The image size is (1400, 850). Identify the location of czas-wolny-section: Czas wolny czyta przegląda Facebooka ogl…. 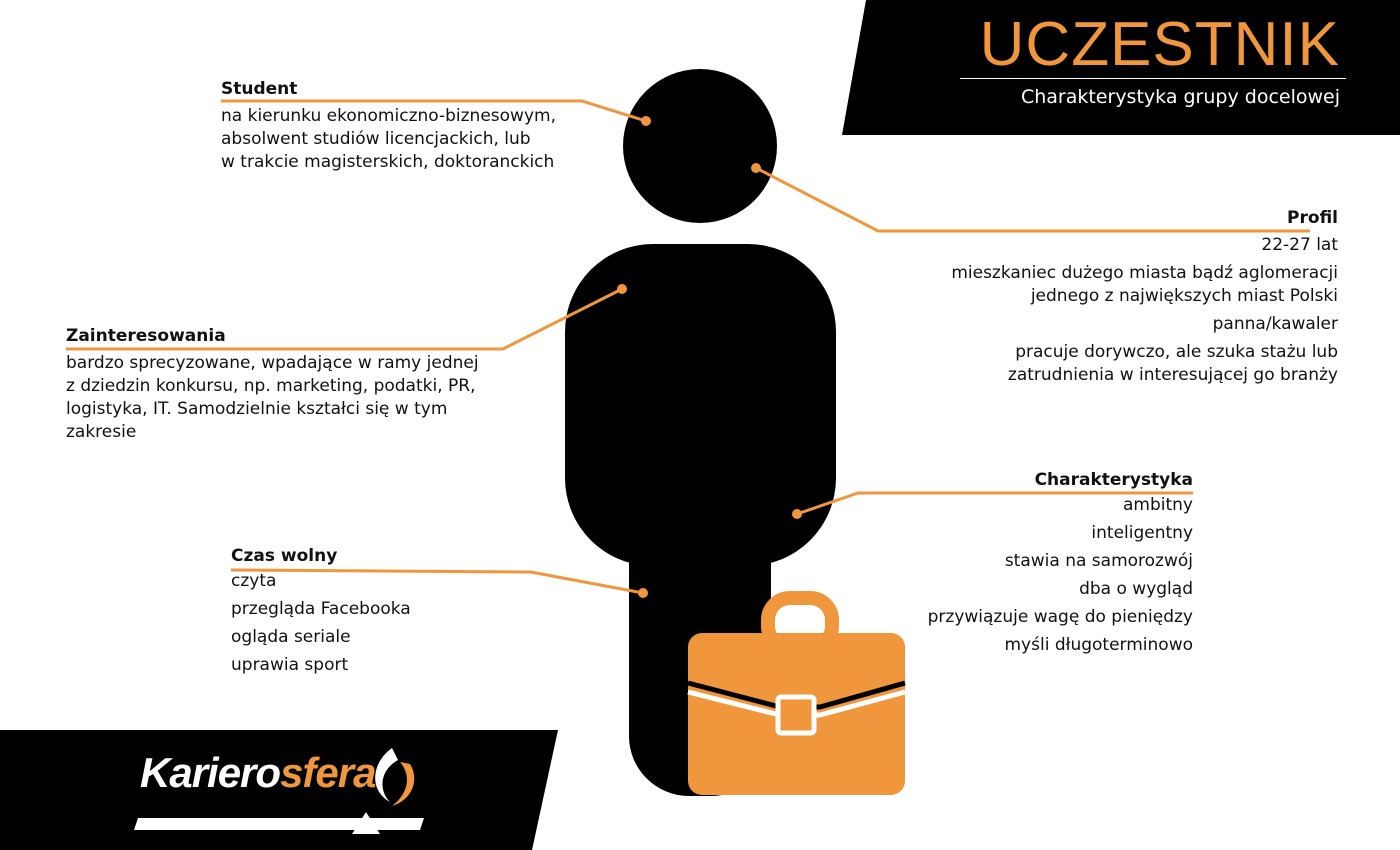
(321, 612).